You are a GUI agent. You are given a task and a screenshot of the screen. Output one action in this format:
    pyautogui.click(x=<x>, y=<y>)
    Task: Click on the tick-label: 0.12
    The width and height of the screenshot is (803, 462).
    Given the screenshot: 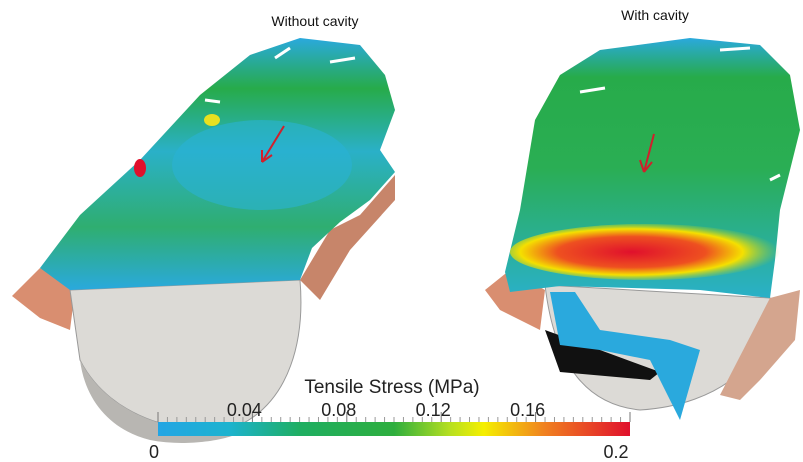 What is the action you would take?
    pyautogui.click(x=433, y=410)
    